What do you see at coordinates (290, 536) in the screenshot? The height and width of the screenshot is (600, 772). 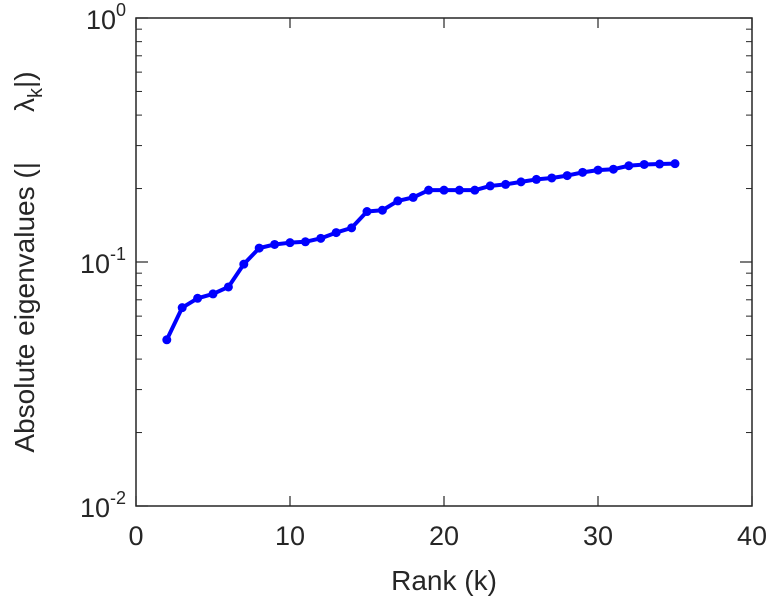 I see `x-tick-label: 10` at bounding box center [290, 536].